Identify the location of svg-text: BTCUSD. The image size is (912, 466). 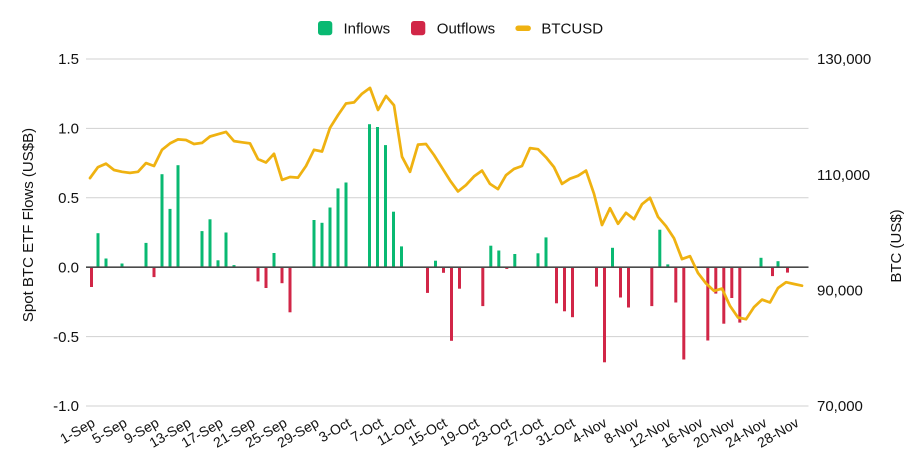
(572, 28).